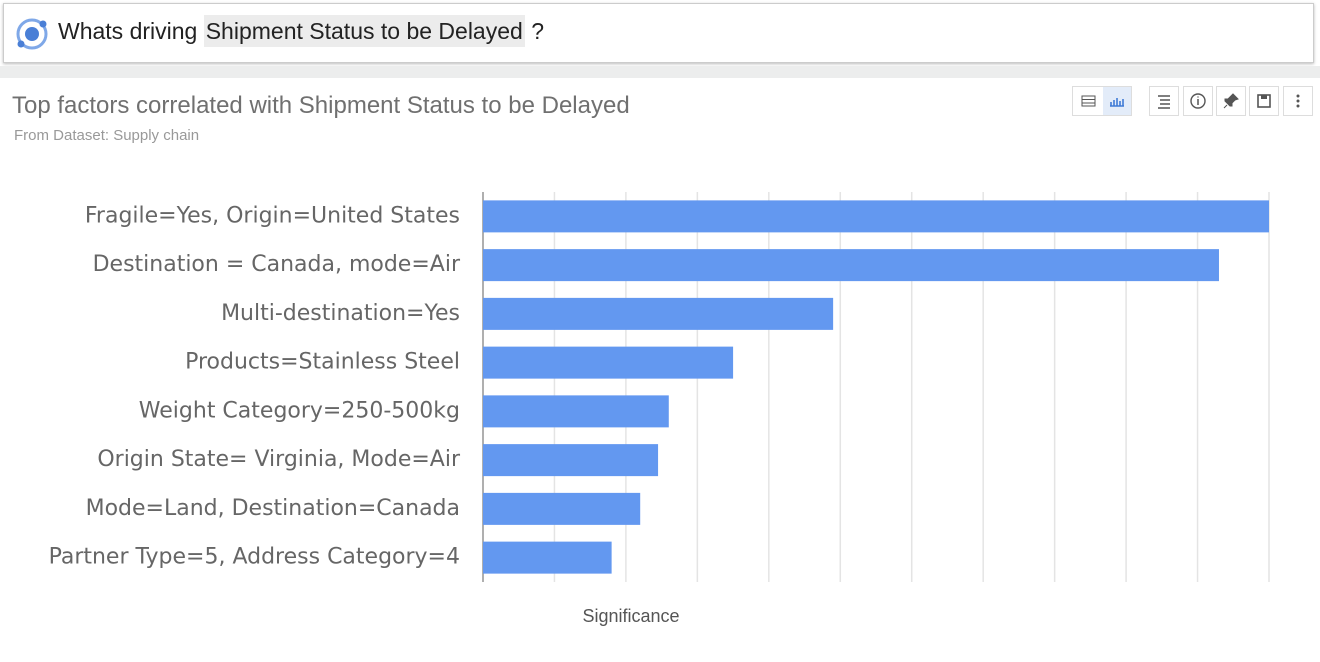 The height and width of the screenshot is (662, 1320). I want to click on question-suffix: ?, so click(537, 31).